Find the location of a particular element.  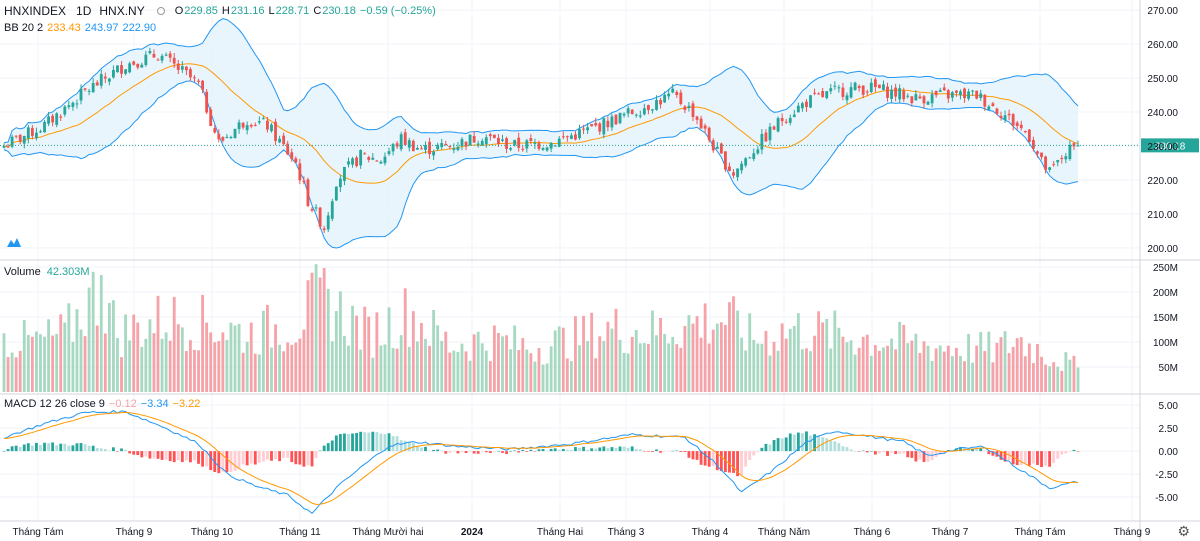

ohlc-open: 229.85 is located at coordinates (201, 11).